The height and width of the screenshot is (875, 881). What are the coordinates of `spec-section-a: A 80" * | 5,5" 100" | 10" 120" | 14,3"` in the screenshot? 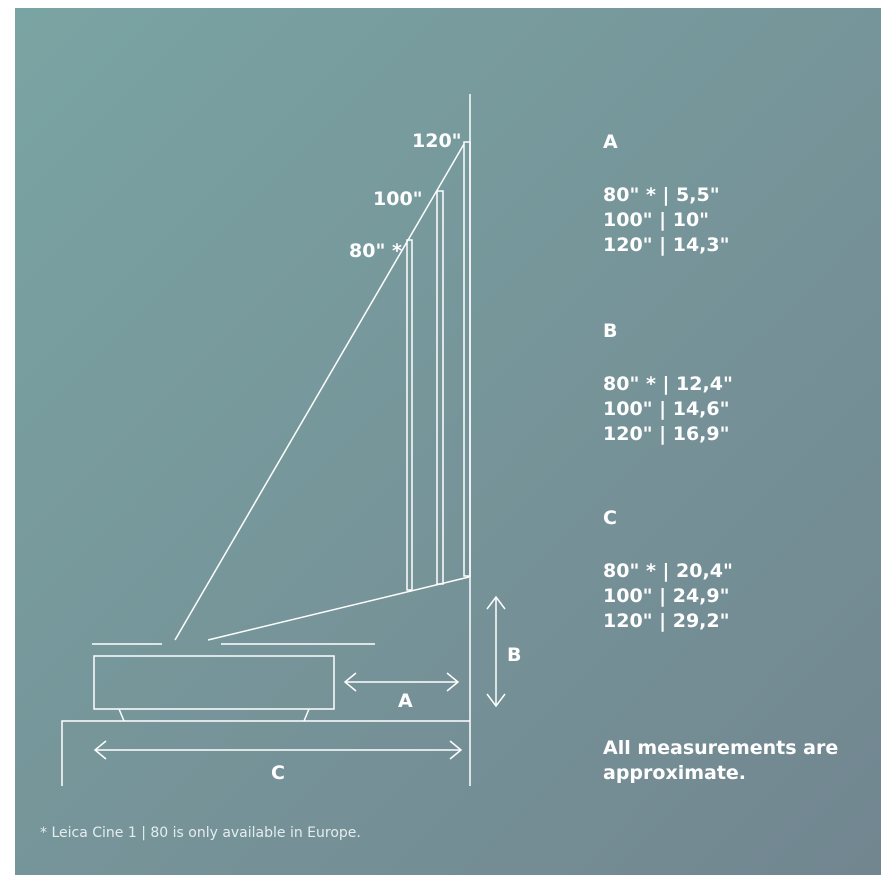 It's located at (666, 194).